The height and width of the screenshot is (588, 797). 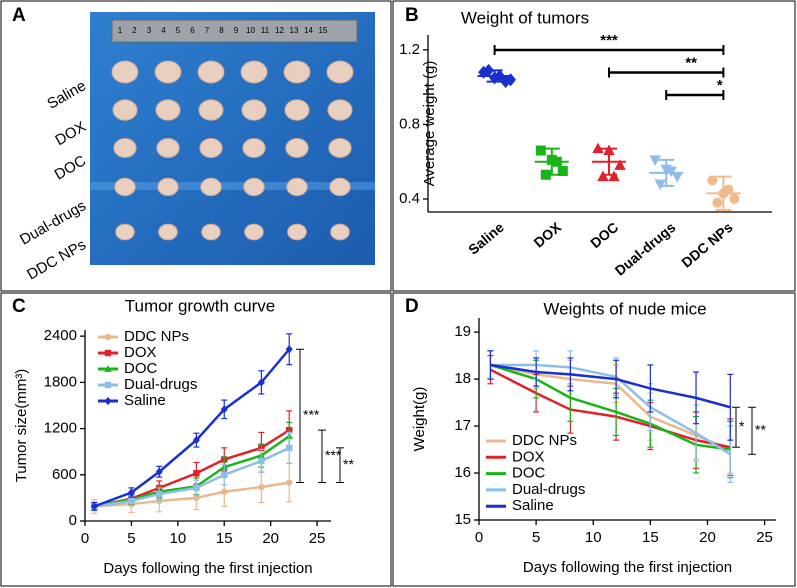 What do you see at coordinates (294, 30) in the screenshot?
I see `ruler-number: 13` at bounding box center [294, 30].